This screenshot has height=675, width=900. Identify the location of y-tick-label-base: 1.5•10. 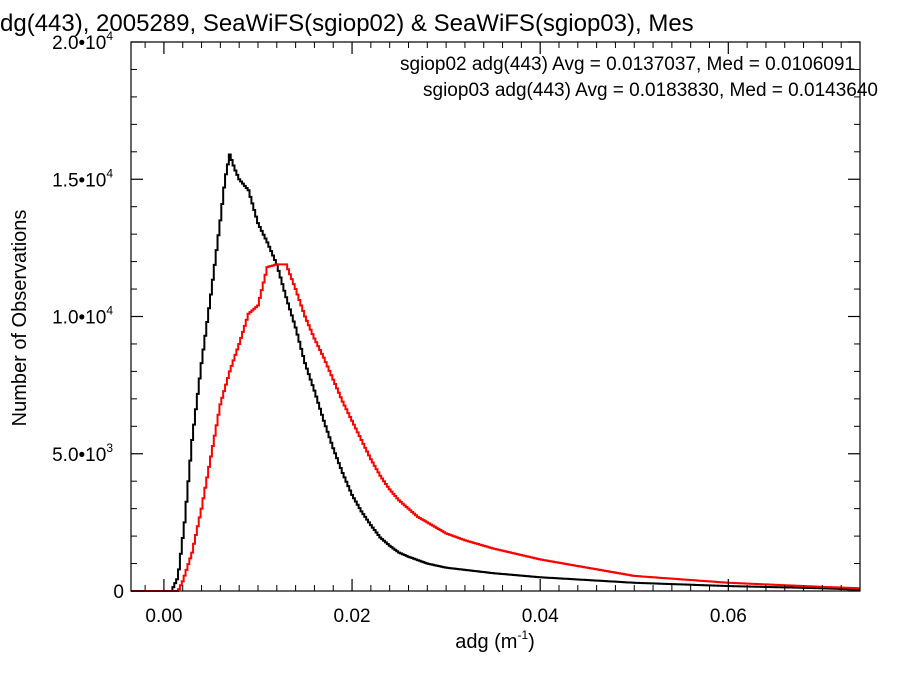
(79, 180).